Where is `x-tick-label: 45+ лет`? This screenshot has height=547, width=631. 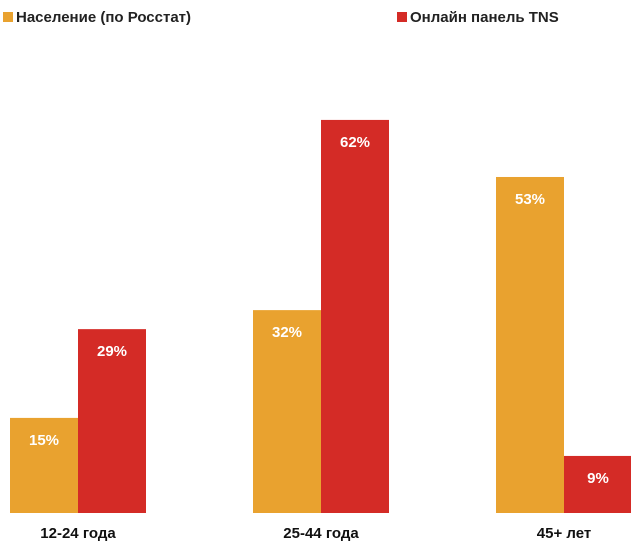
x-tick-label: 45+ лет is located at coordinates (564, 533).